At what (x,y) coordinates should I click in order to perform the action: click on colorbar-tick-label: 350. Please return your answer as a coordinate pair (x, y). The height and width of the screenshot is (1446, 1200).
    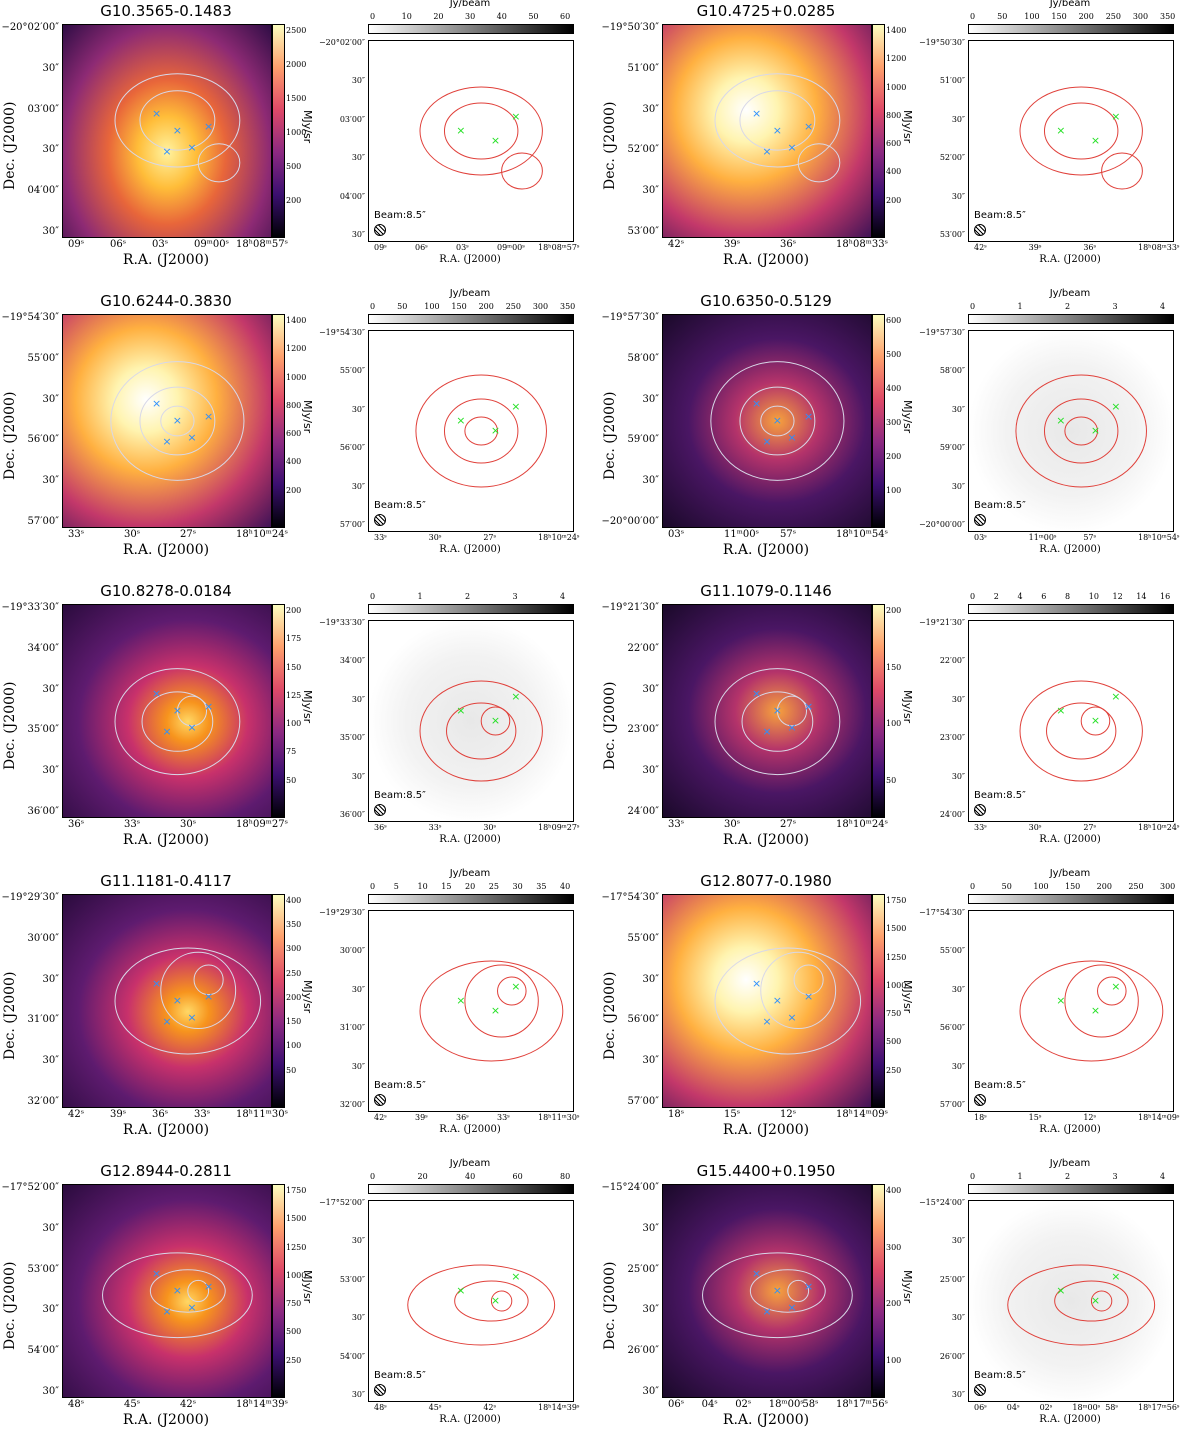
    Looking at the image, I should click on (1168, 16).